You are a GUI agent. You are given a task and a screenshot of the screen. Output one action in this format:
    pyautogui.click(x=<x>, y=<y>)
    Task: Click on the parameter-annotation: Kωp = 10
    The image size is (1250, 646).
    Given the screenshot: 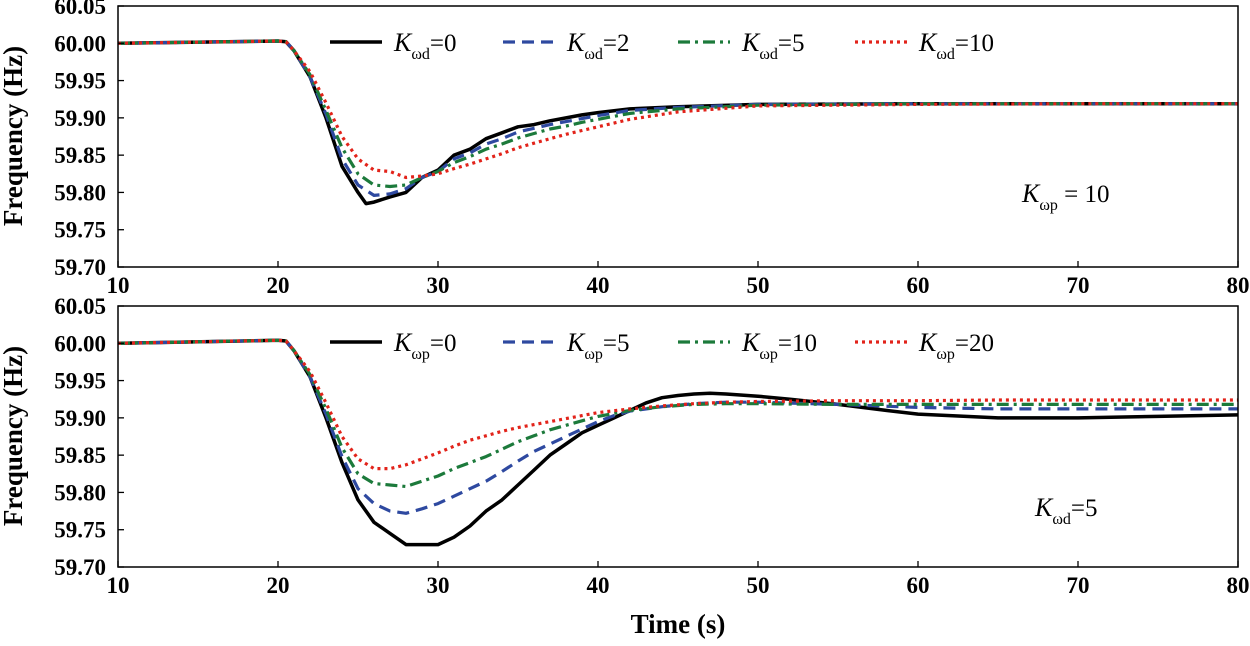 What is the action you would take?
    pyautogui.click(x=1065, y=196)
    